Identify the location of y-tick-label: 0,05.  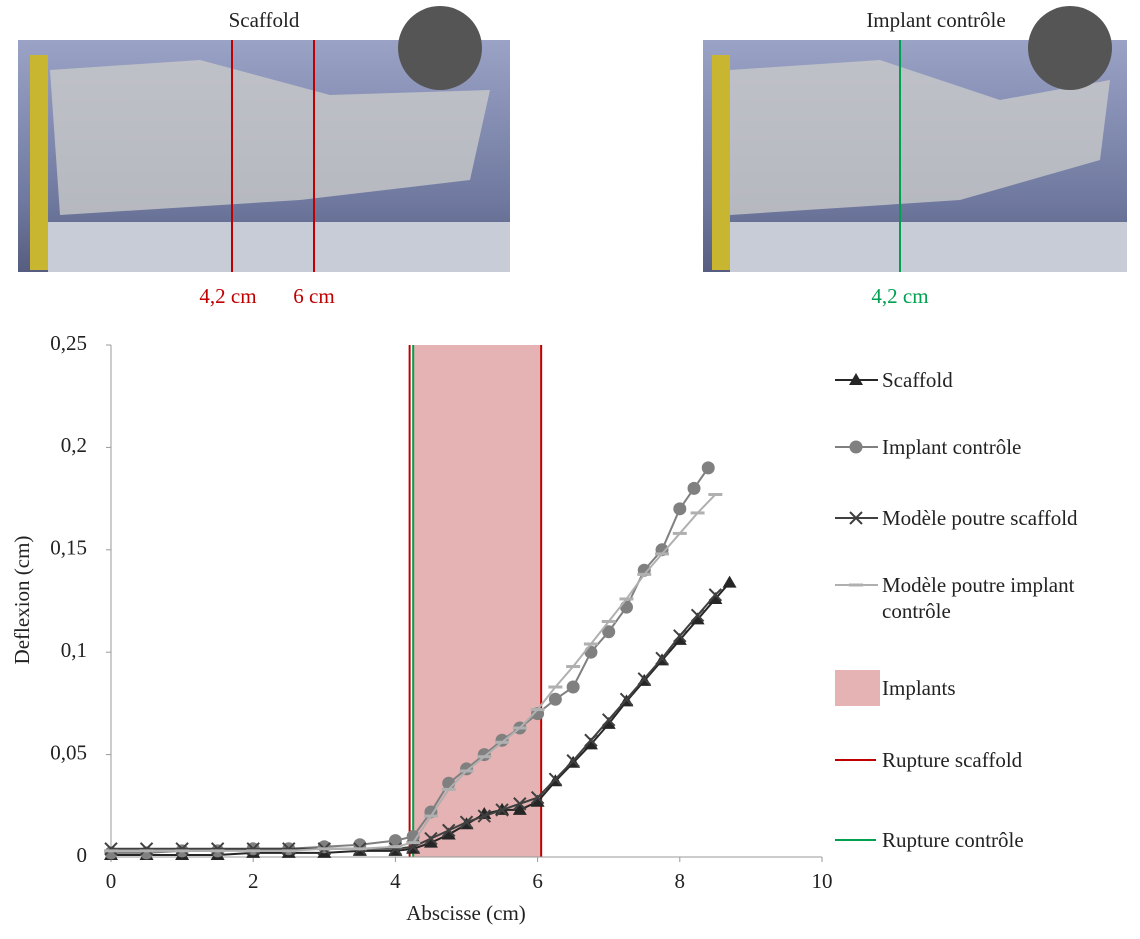
(68, 752).